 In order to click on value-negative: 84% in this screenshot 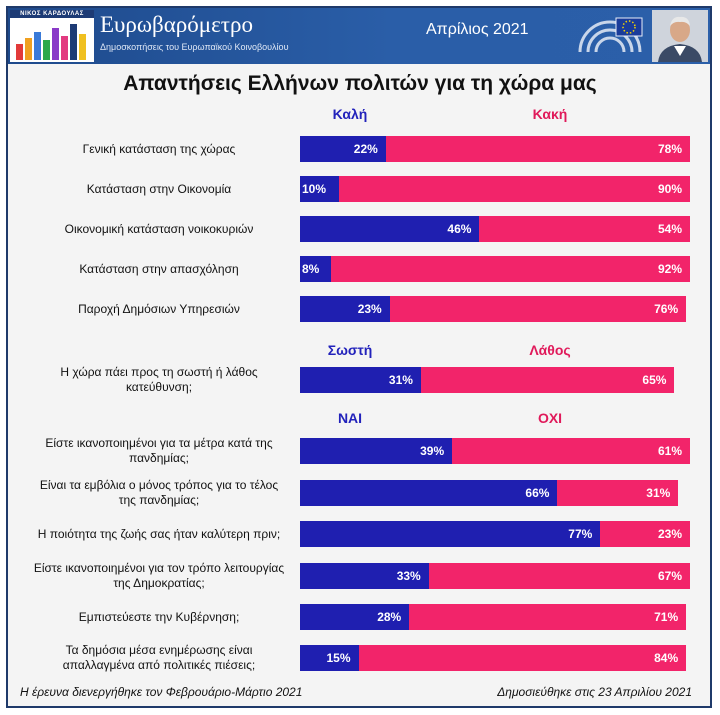, I will do `click(666, 658)`.